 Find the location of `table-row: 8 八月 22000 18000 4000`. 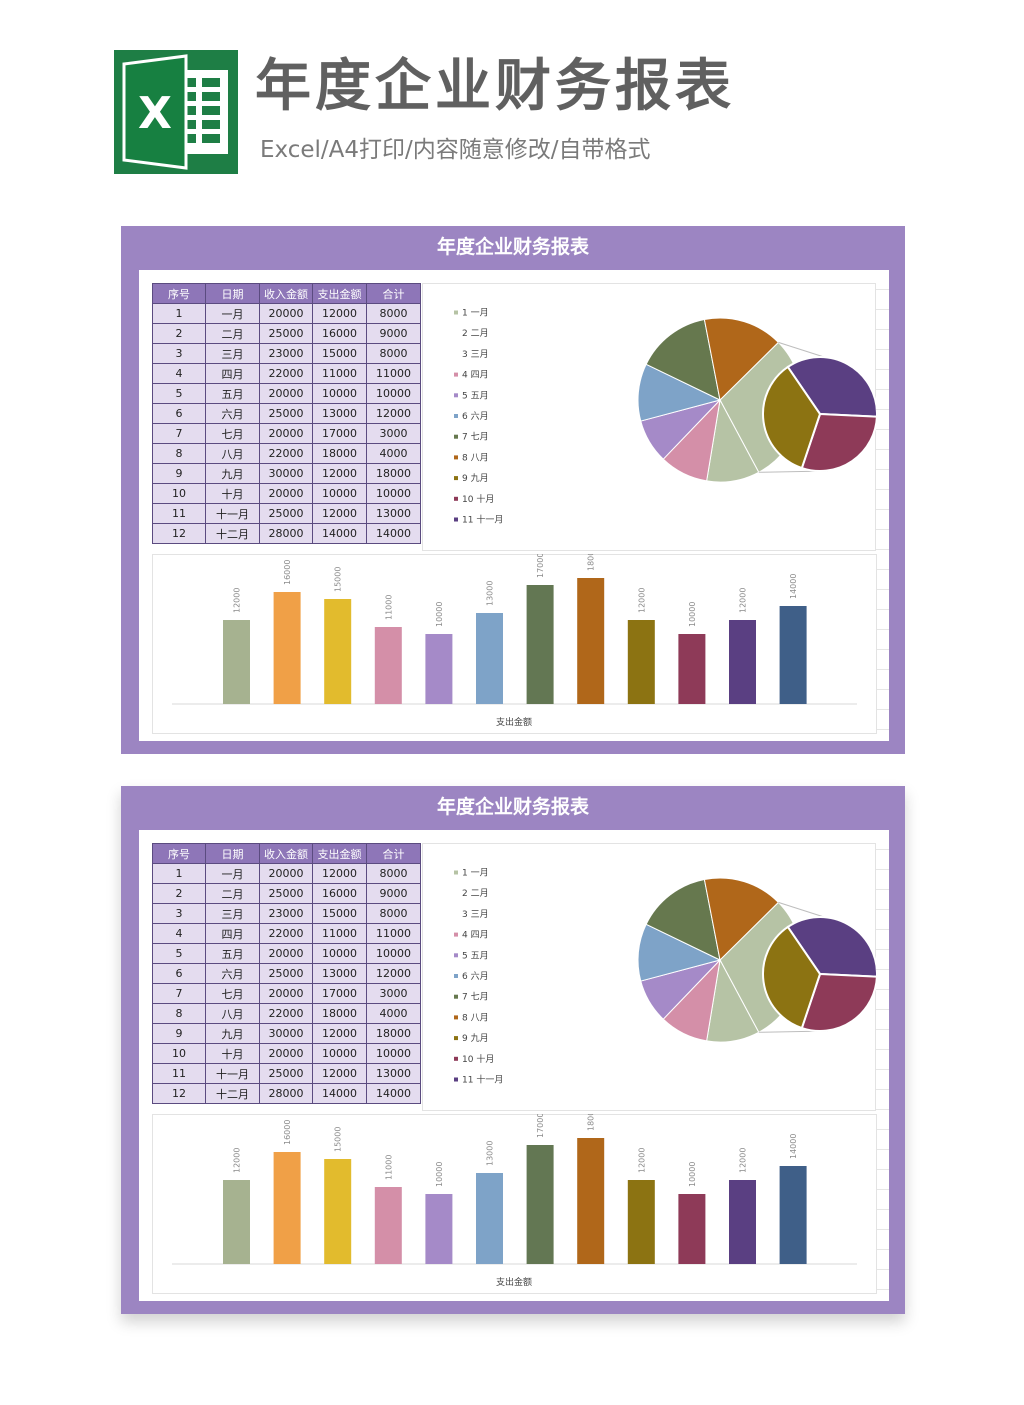

table-row: 8 八月 22000 18000 4000 is located at coordinates (286, 453).